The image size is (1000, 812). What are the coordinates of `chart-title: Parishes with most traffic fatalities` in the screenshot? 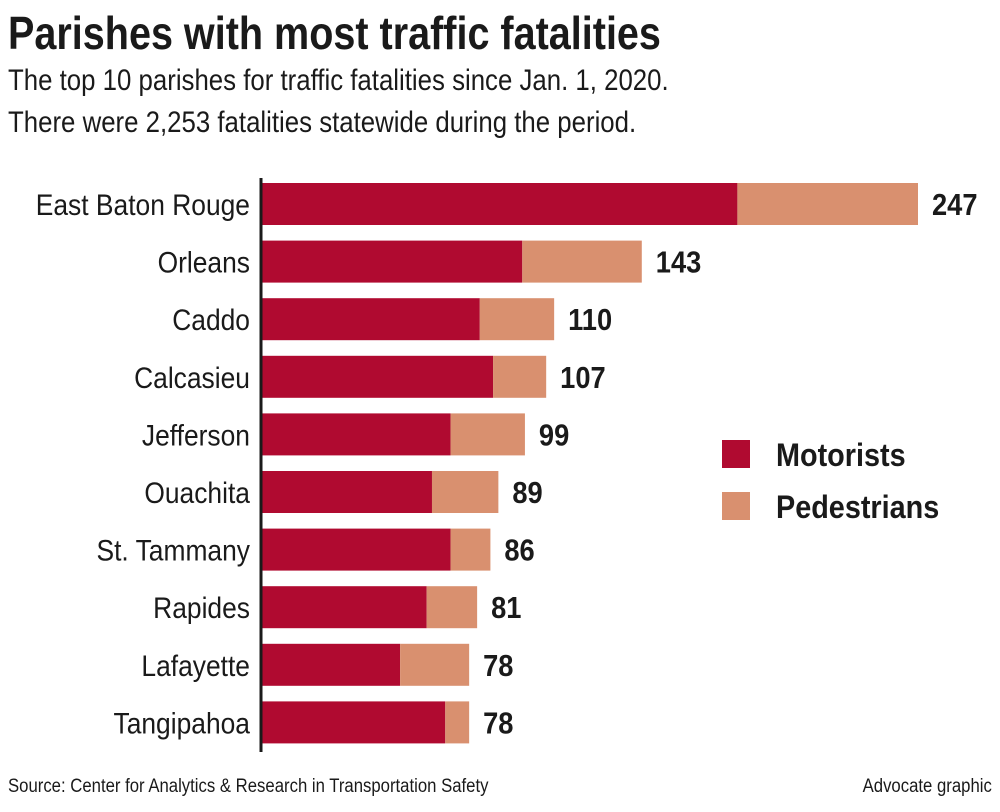 It's located at (334, 33).